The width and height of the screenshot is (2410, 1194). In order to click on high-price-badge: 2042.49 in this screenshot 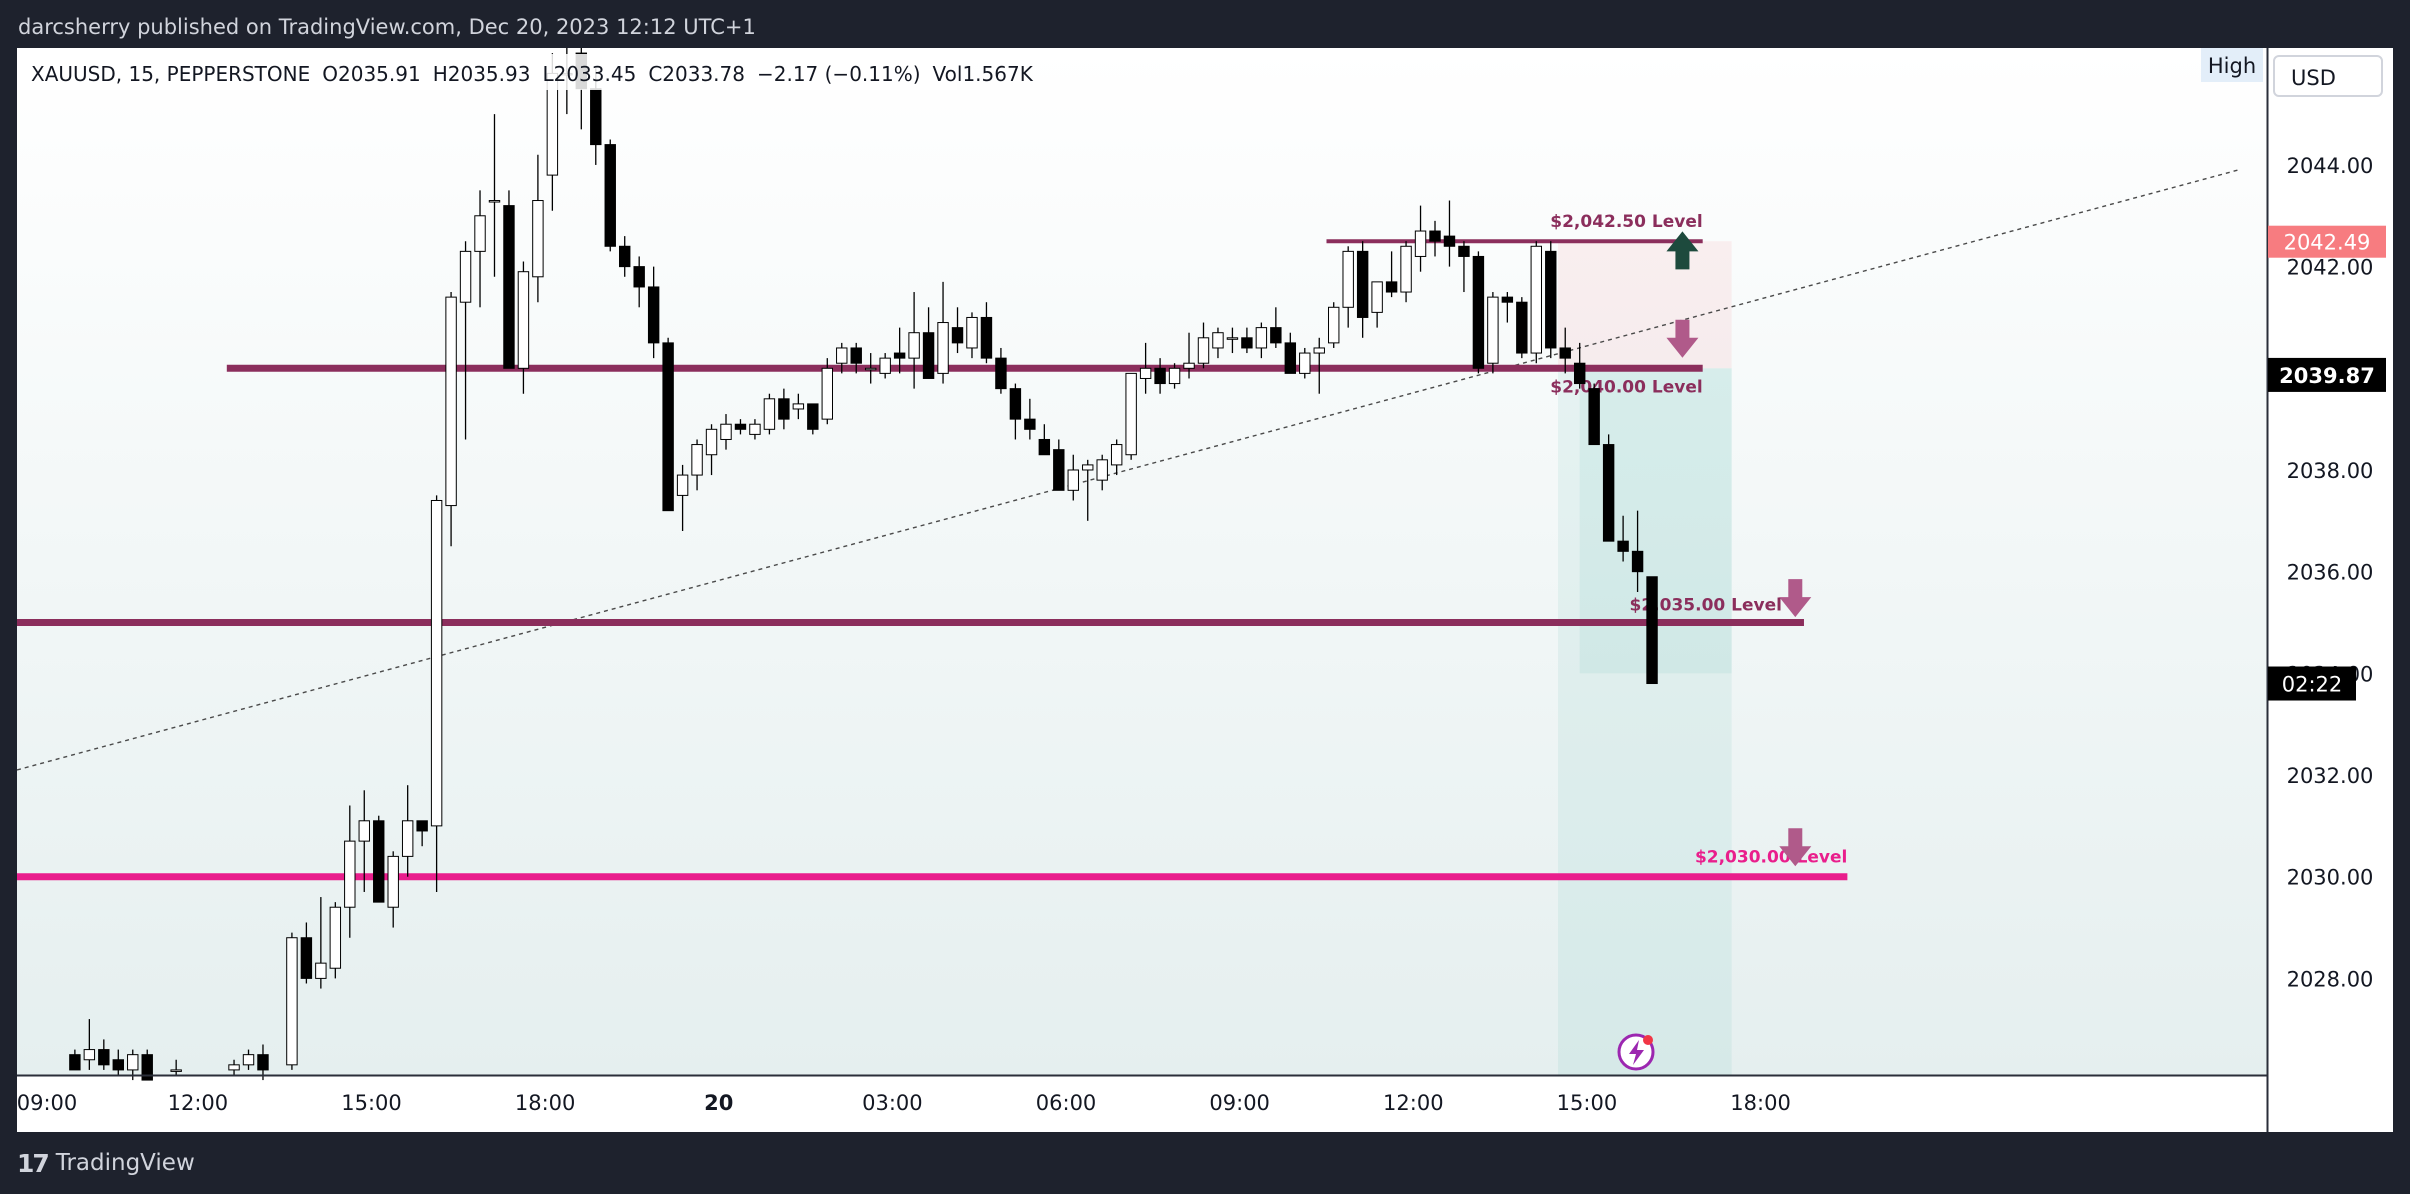, I will do `click(2327, 243)`.